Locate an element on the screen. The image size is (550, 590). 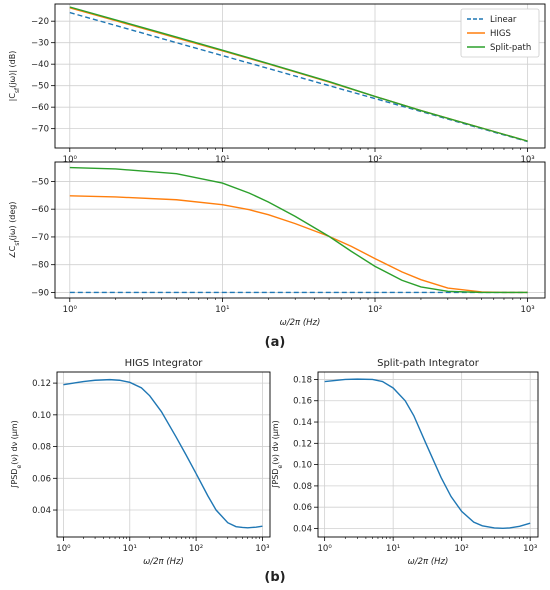
y-tick-label: −30 is located at coordinates (40, 44).